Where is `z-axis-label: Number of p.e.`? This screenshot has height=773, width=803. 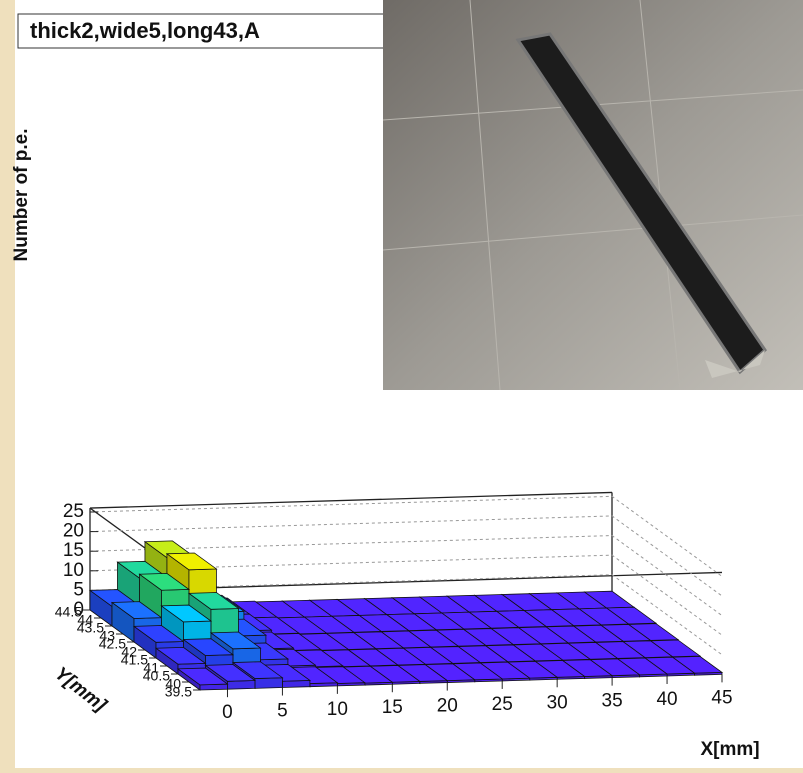 z-axis-label: Number of p.e. is located at coordinates (21, 194).